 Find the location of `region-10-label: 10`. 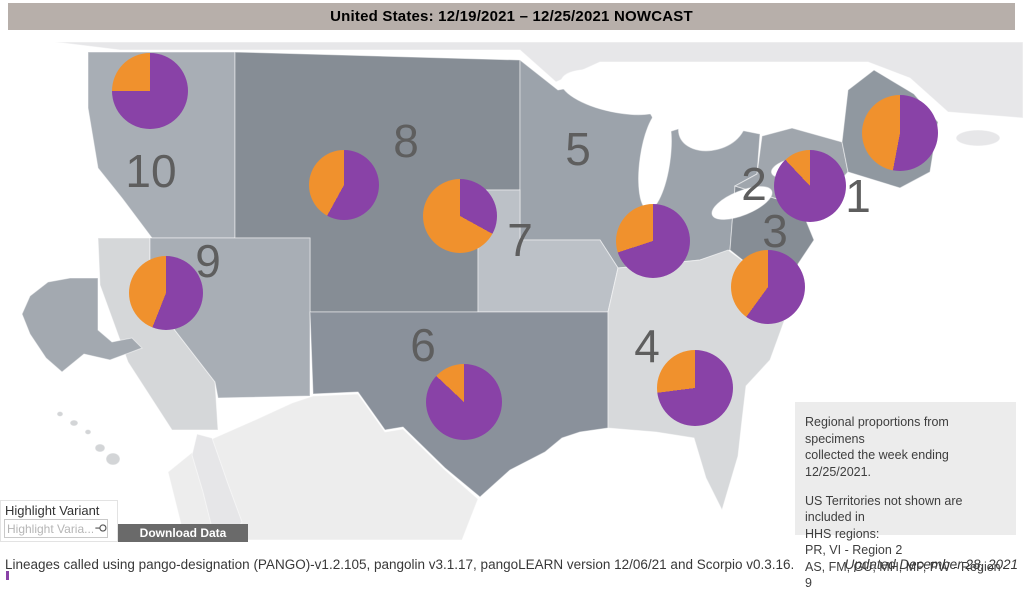

region-10-label: 10 is located at coordinates (151, 171).